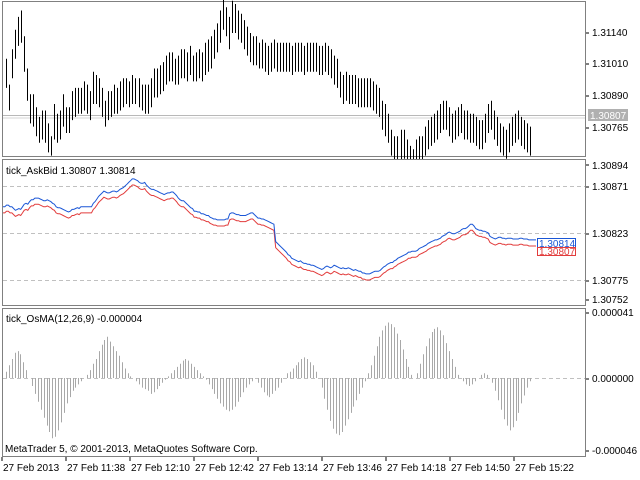 This screenshot has width=640, height=480. I want to click on time-axis-label: 27 Feb 14:18, so click(416, 468).